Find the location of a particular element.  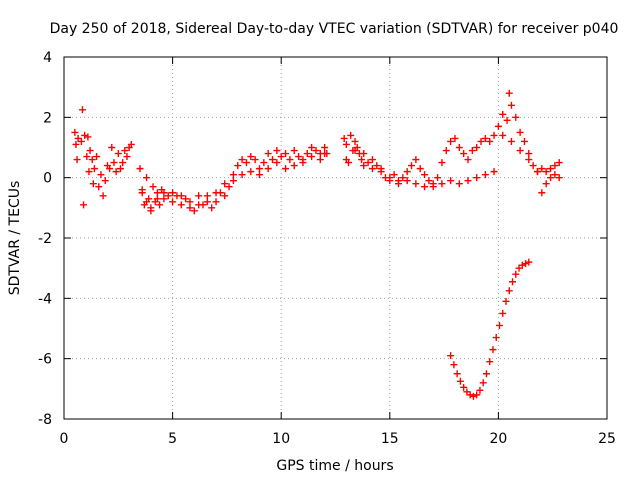

x-axis-label: GPS time / hours is located at coordinates (334, 466).